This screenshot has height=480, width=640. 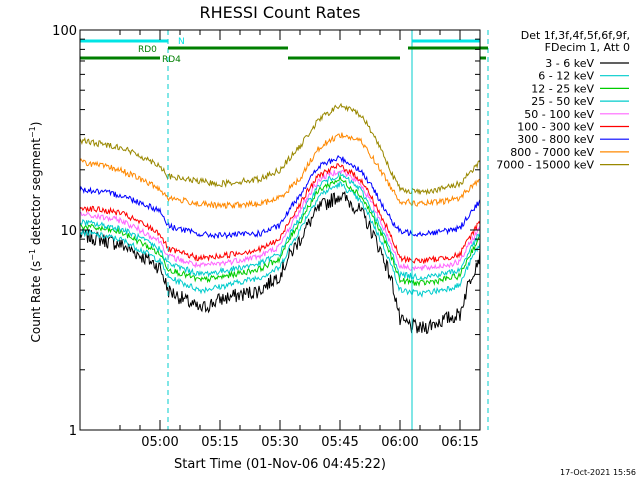 What do you see at coordinates (32, 132) in the screenshot?
I see `y-axis-label-exp2: −1` at bounding box center [32, 132].